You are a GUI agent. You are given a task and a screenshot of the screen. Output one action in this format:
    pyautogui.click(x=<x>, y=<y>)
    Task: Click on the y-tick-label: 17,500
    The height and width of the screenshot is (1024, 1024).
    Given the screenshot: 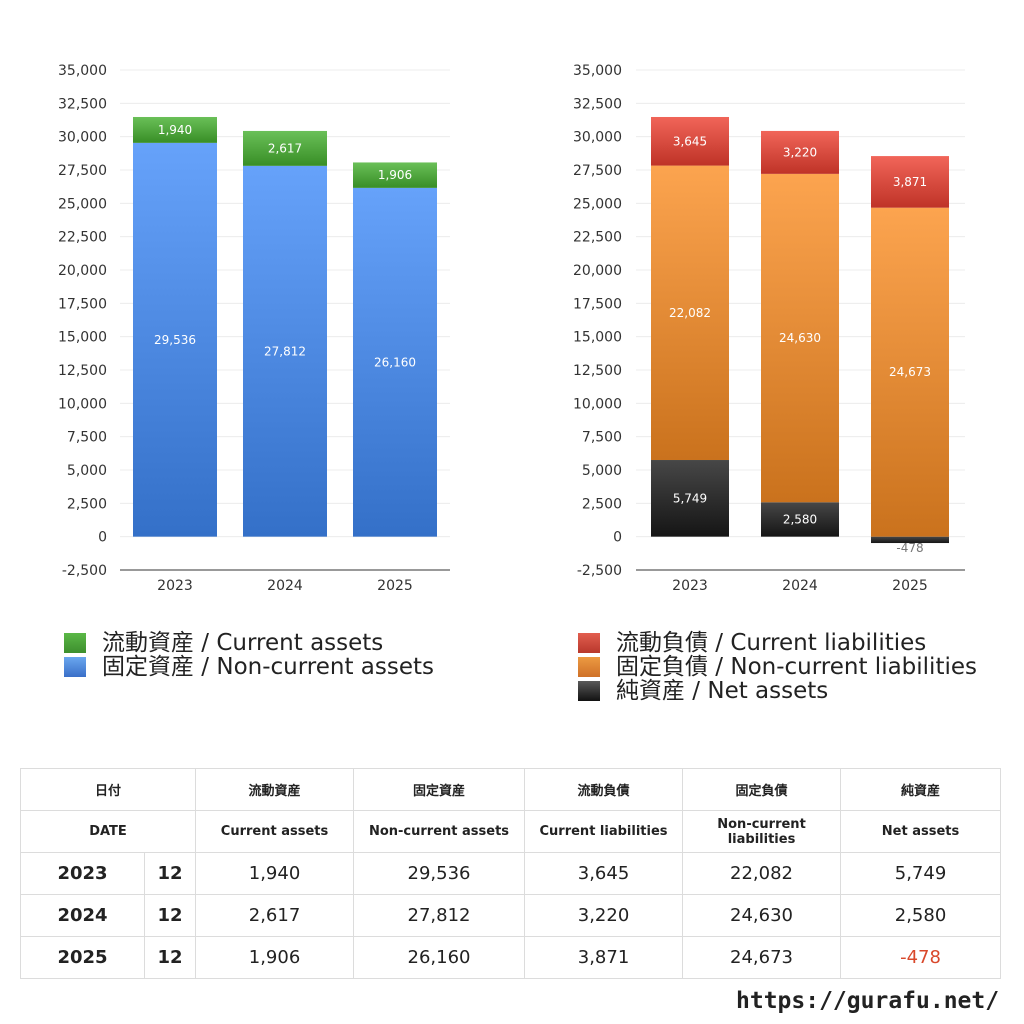 What is the action you would take?
    pyautogui.click(x=82, y=304)
    